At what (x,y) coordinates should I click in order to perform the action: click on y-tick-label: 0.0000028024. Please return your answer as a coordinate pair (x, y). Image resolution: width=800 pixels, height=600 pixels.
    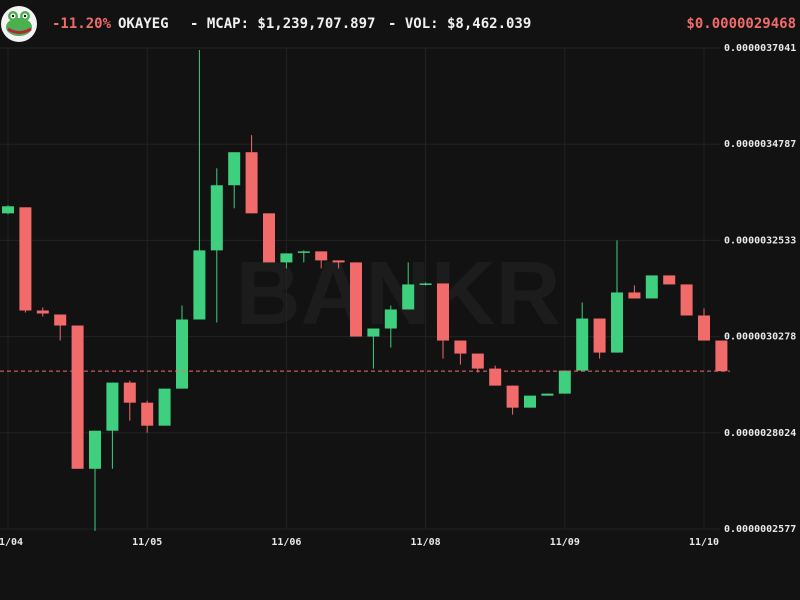
    Looking at the image, I should click on (760, 433).